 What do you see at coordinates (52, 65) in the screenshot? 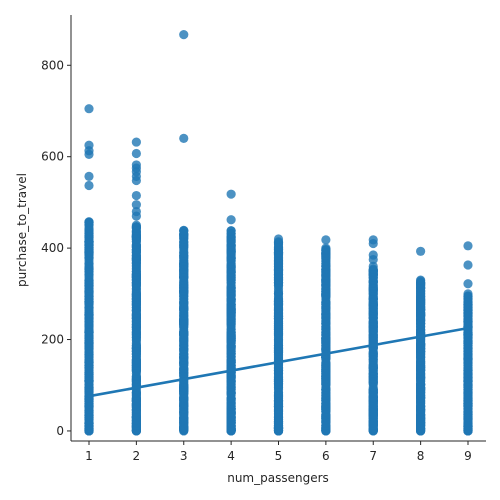
I see `y-tick-label: 800` at bounding box center [52, 65].